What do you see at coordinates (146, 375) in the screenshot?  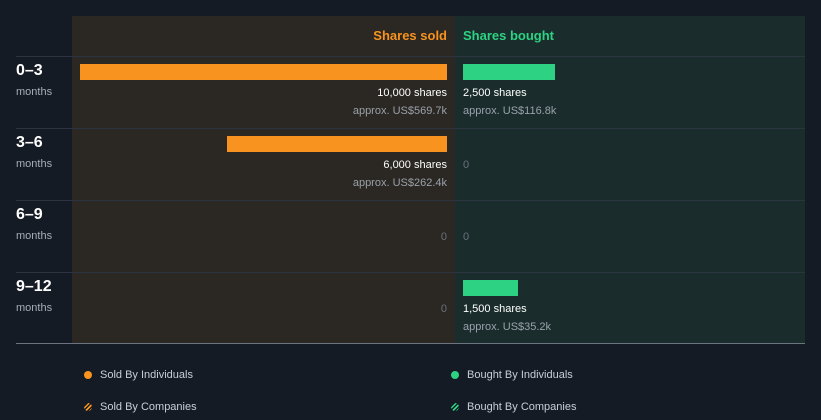 I see `legend-label: Sold By Individuals` at bounding box center [146, 375].